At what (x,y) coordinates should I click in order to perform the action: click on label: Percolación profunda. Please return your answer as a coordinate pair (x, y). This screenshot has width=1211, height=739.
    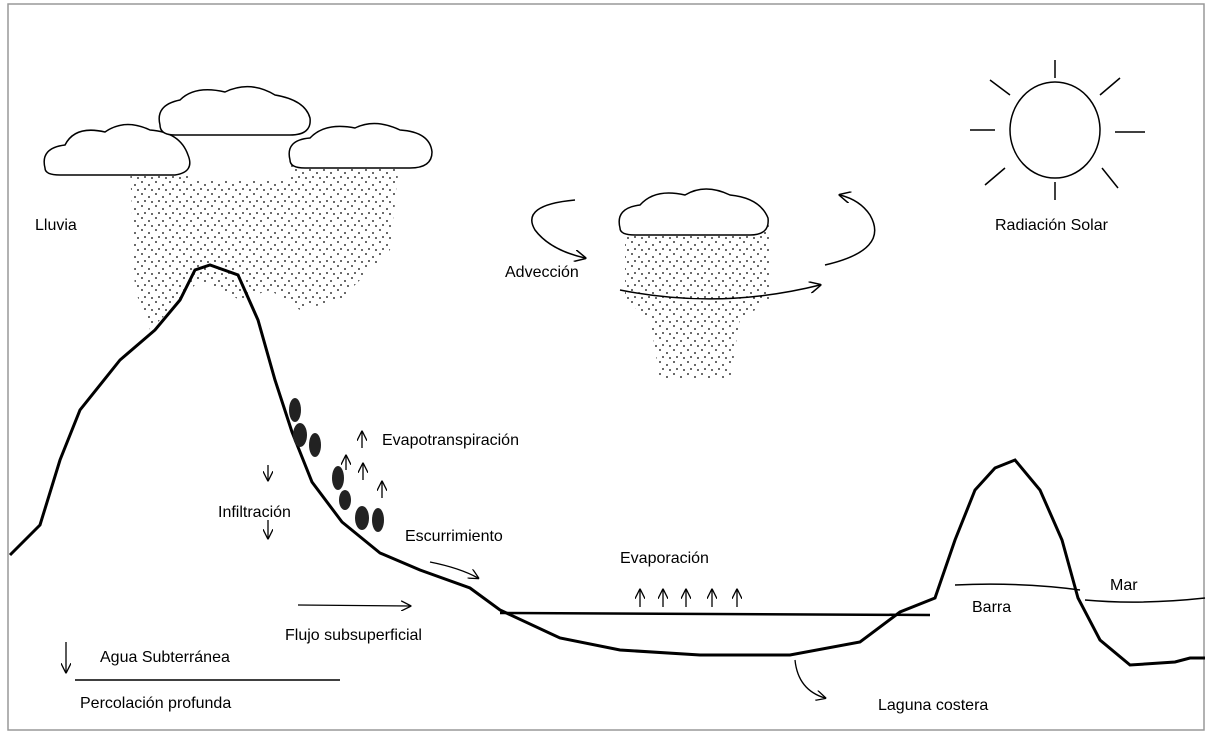
    Looking at the image, I should click on (155, 703).